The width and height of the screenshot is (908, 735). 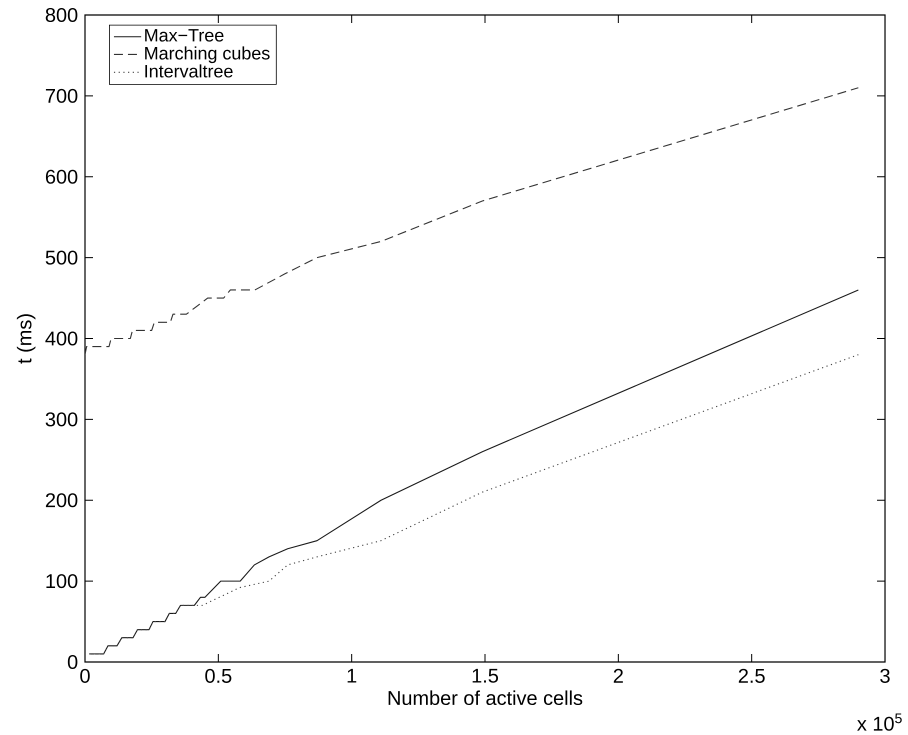 What do you see at coordinates (62, 257) in the screenshot?
I see `y-tick-label: 500` at bounding box center [62, 257].